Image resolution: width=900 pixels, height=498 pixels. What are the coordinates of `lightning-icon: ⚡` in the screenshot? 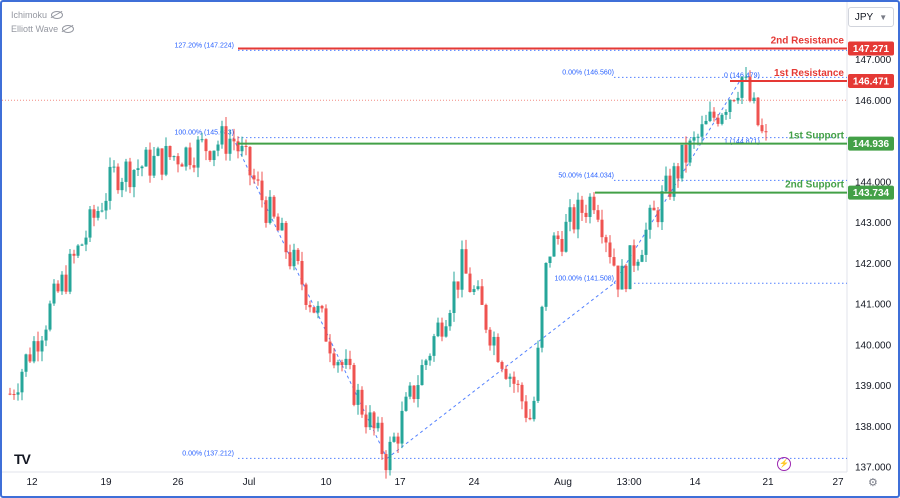 It's located at (784, 464).